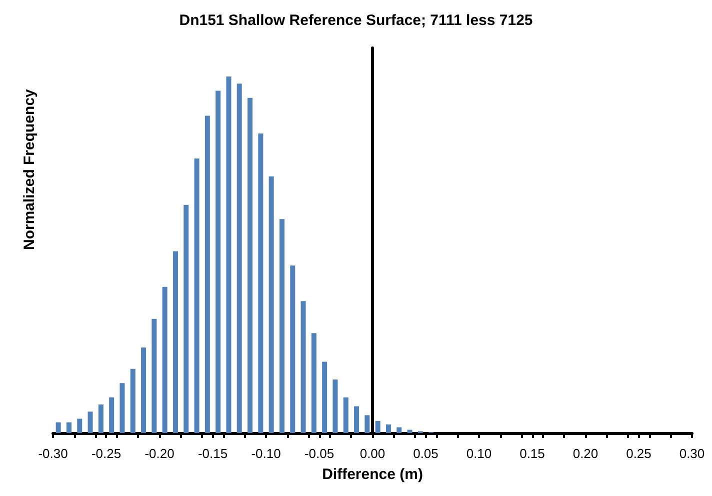  What do you see at coordinates (106, 453) in the screenshot?
I see `x-tick-label: -0.25` at bounding box center [106, 453].